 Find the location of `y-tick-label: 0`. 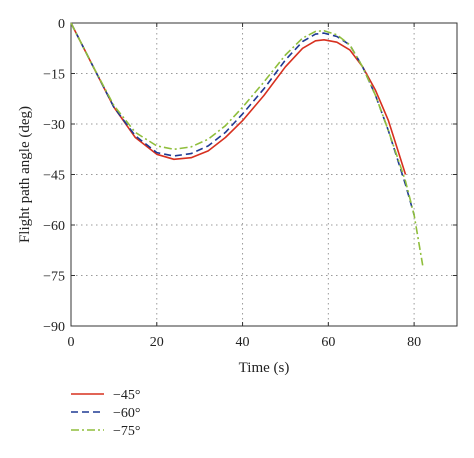

y-tick-label: 0 is located at coordinates (61, 24).